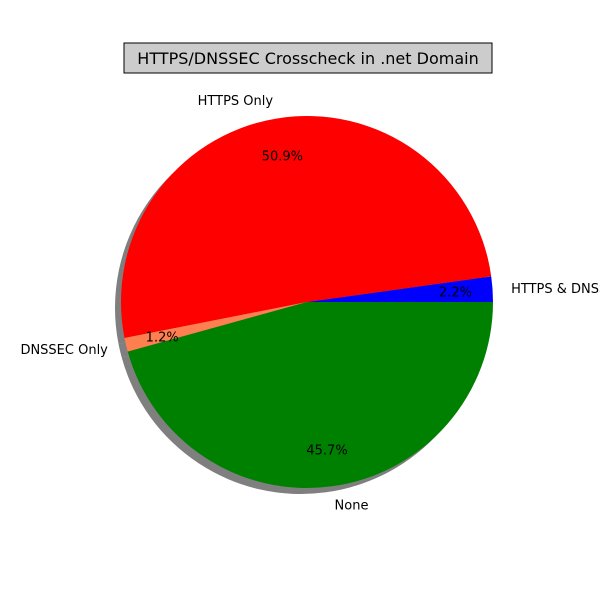 Image resolution: width=600 pixels, height=600 pixels. I want to click on percent-label-https-only: 50.9%, so click(282, 156).